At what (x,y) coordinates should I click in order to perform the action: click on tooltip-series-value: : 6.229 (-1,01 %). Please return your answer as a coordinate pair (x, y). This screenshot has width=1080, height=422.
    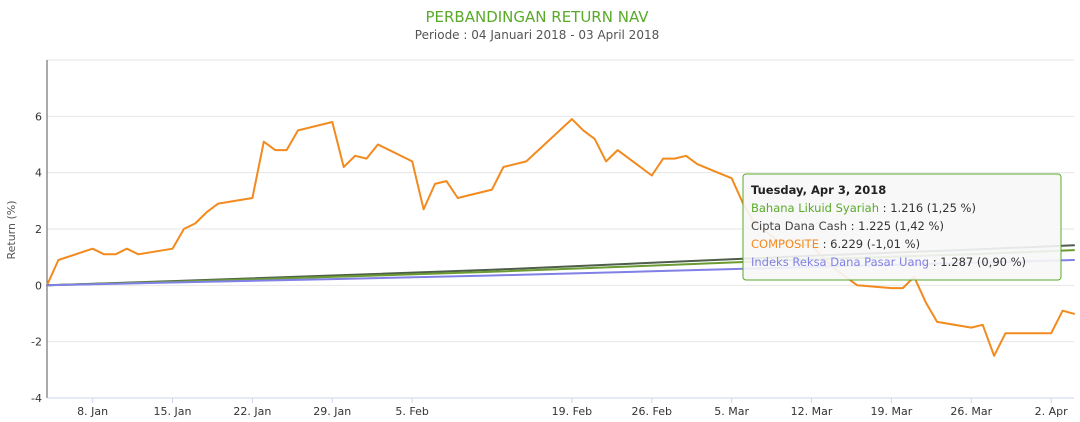
    Looking at the image, I should click on (869, 244).